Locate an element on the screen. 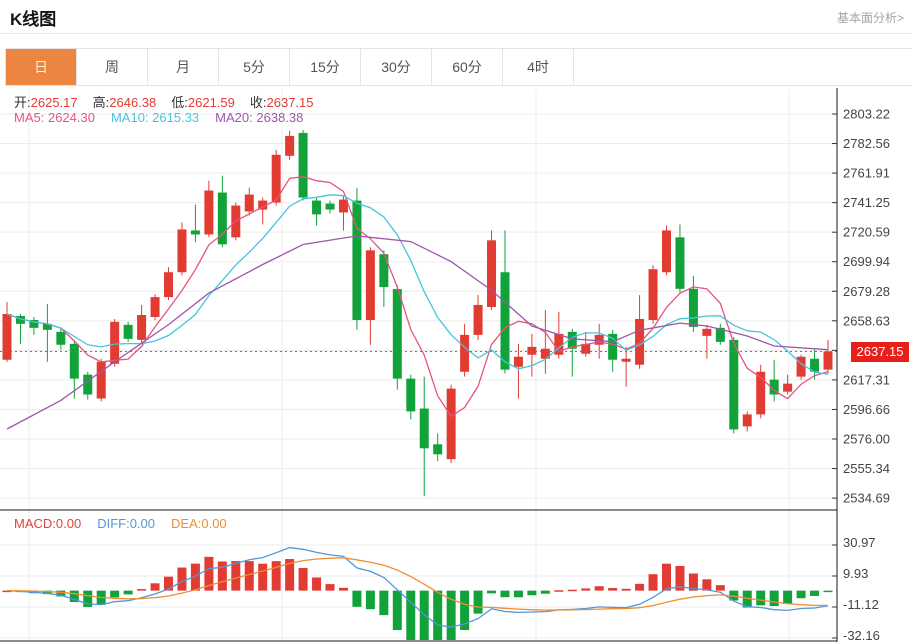 The image size is (912, 643). svg-text: 9.93 is located at coordinates (855, 573).